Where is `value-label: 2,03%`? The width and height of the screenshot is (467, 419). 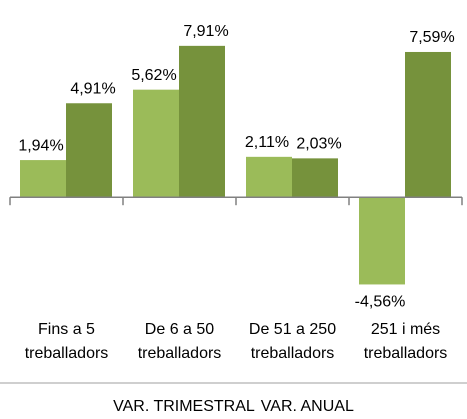
value-label: 2,03% is located at coordinates (318, 144).